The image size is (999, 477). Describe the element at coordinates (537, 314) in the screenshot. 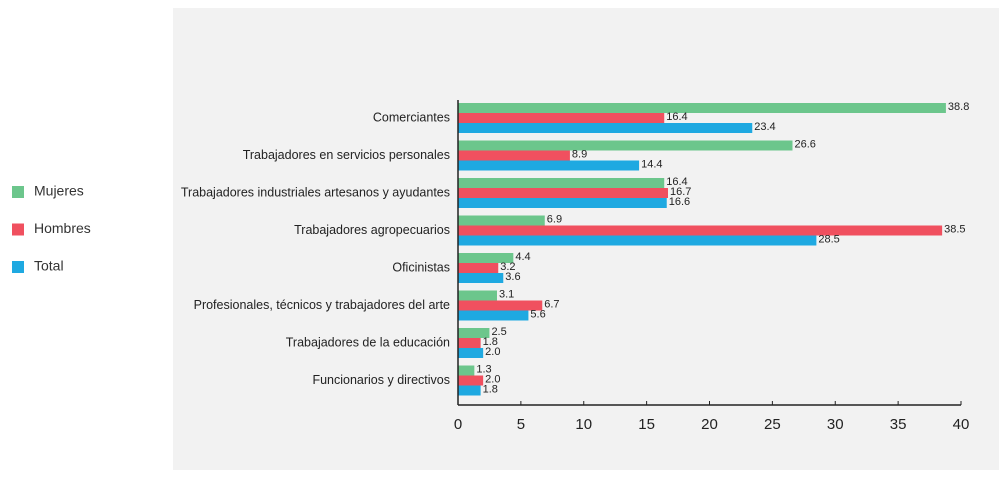

I see `value-label: 5.6` at that location.